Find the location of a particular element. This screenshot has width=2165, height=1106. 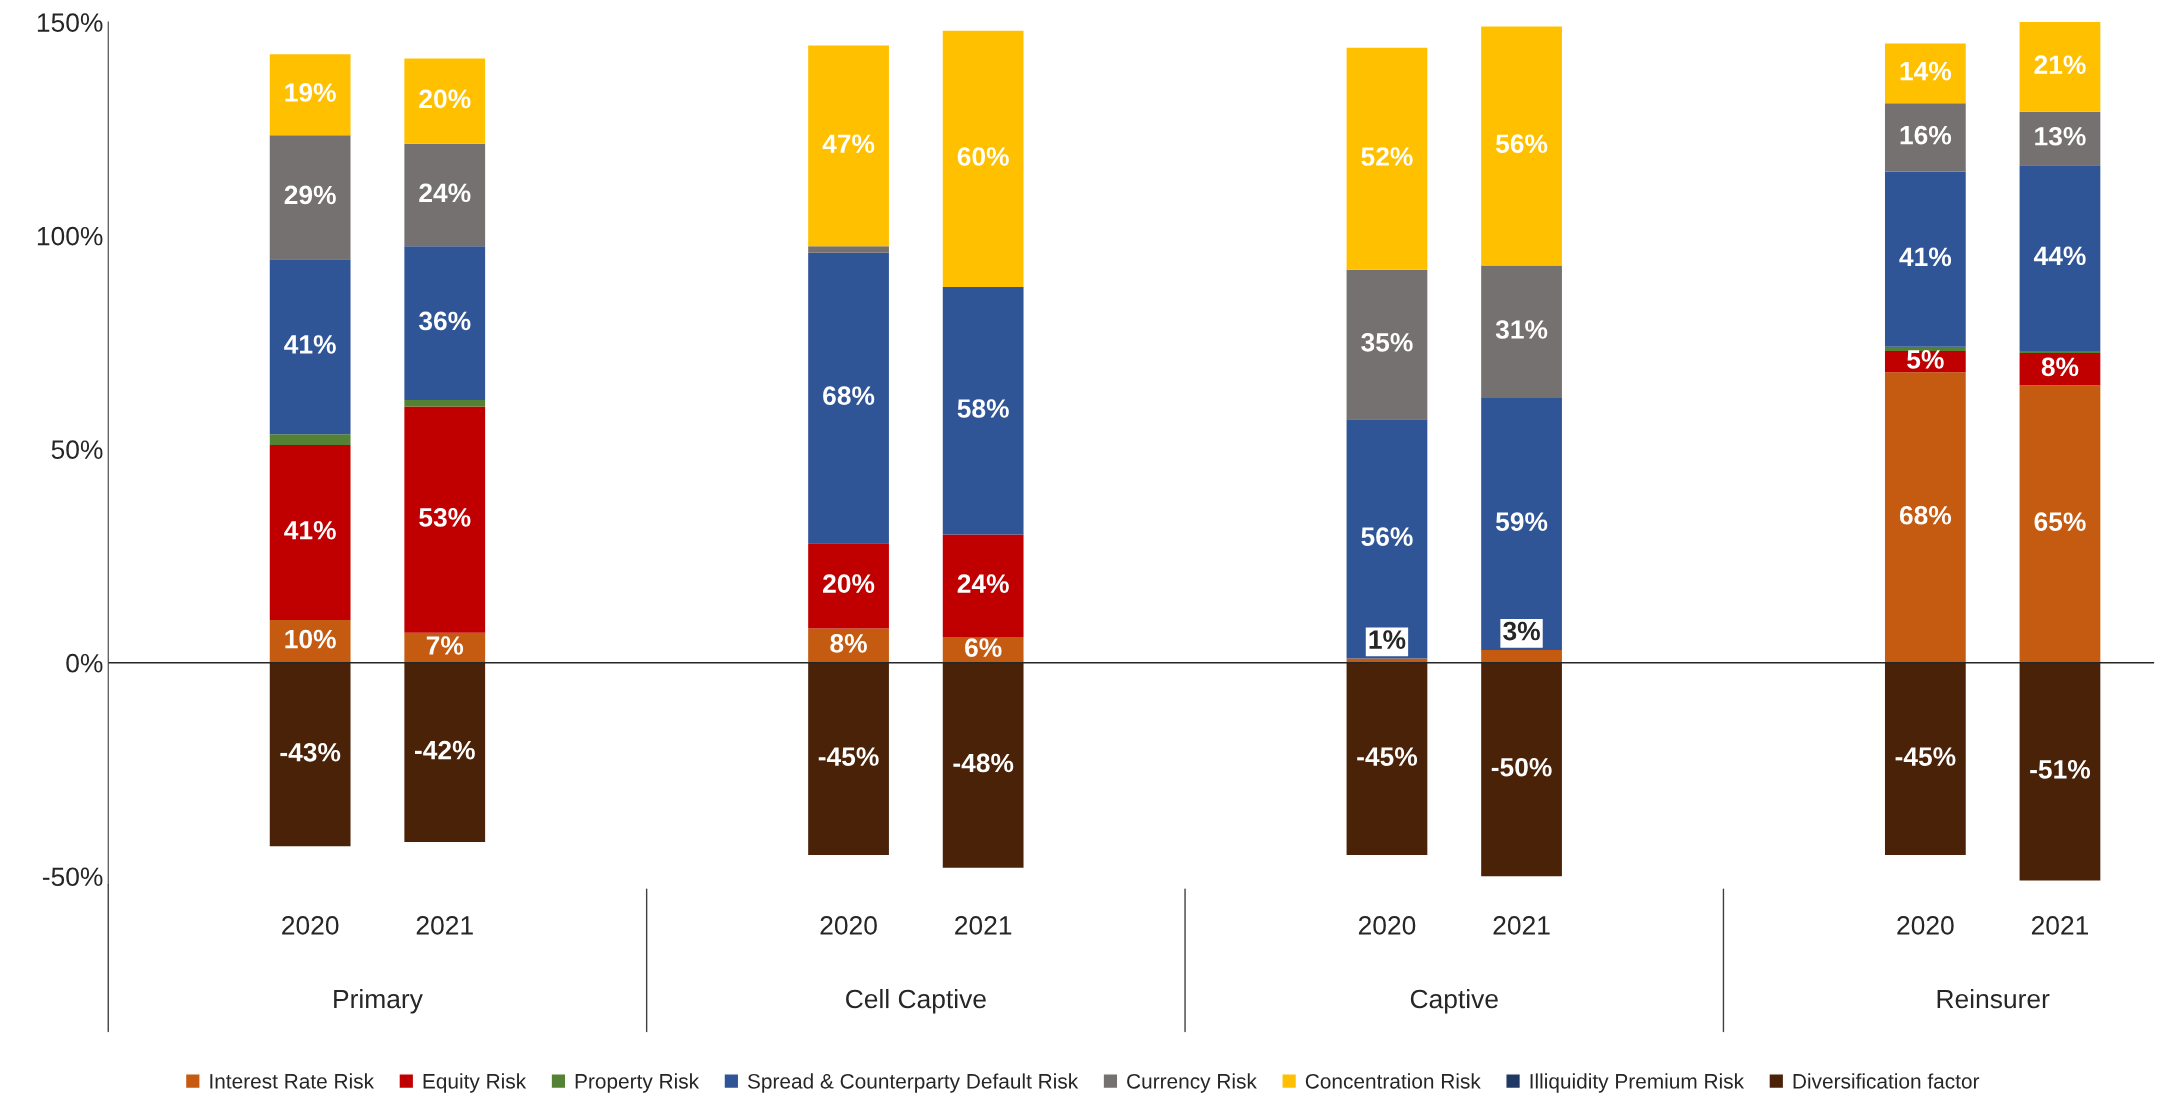

data-label: 47% is located at coordinates (848, 143).